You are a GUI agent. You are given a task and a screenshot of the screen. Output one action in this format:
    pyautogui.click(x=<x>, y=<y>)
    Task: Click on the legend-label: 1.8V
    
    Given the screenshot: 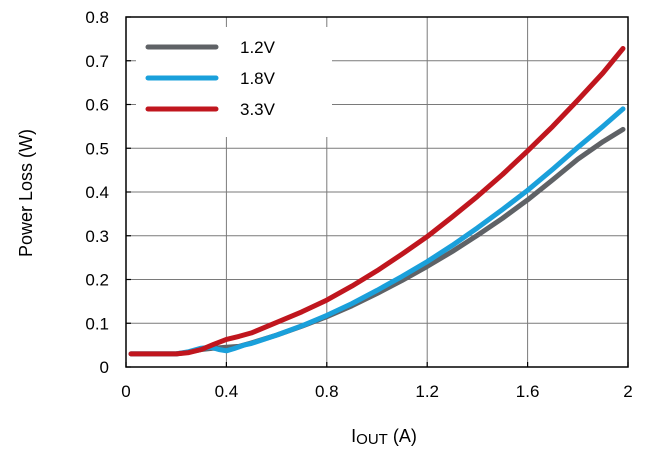 What is the action you would take?
    pyautogui.click(x=258, y=78)
    